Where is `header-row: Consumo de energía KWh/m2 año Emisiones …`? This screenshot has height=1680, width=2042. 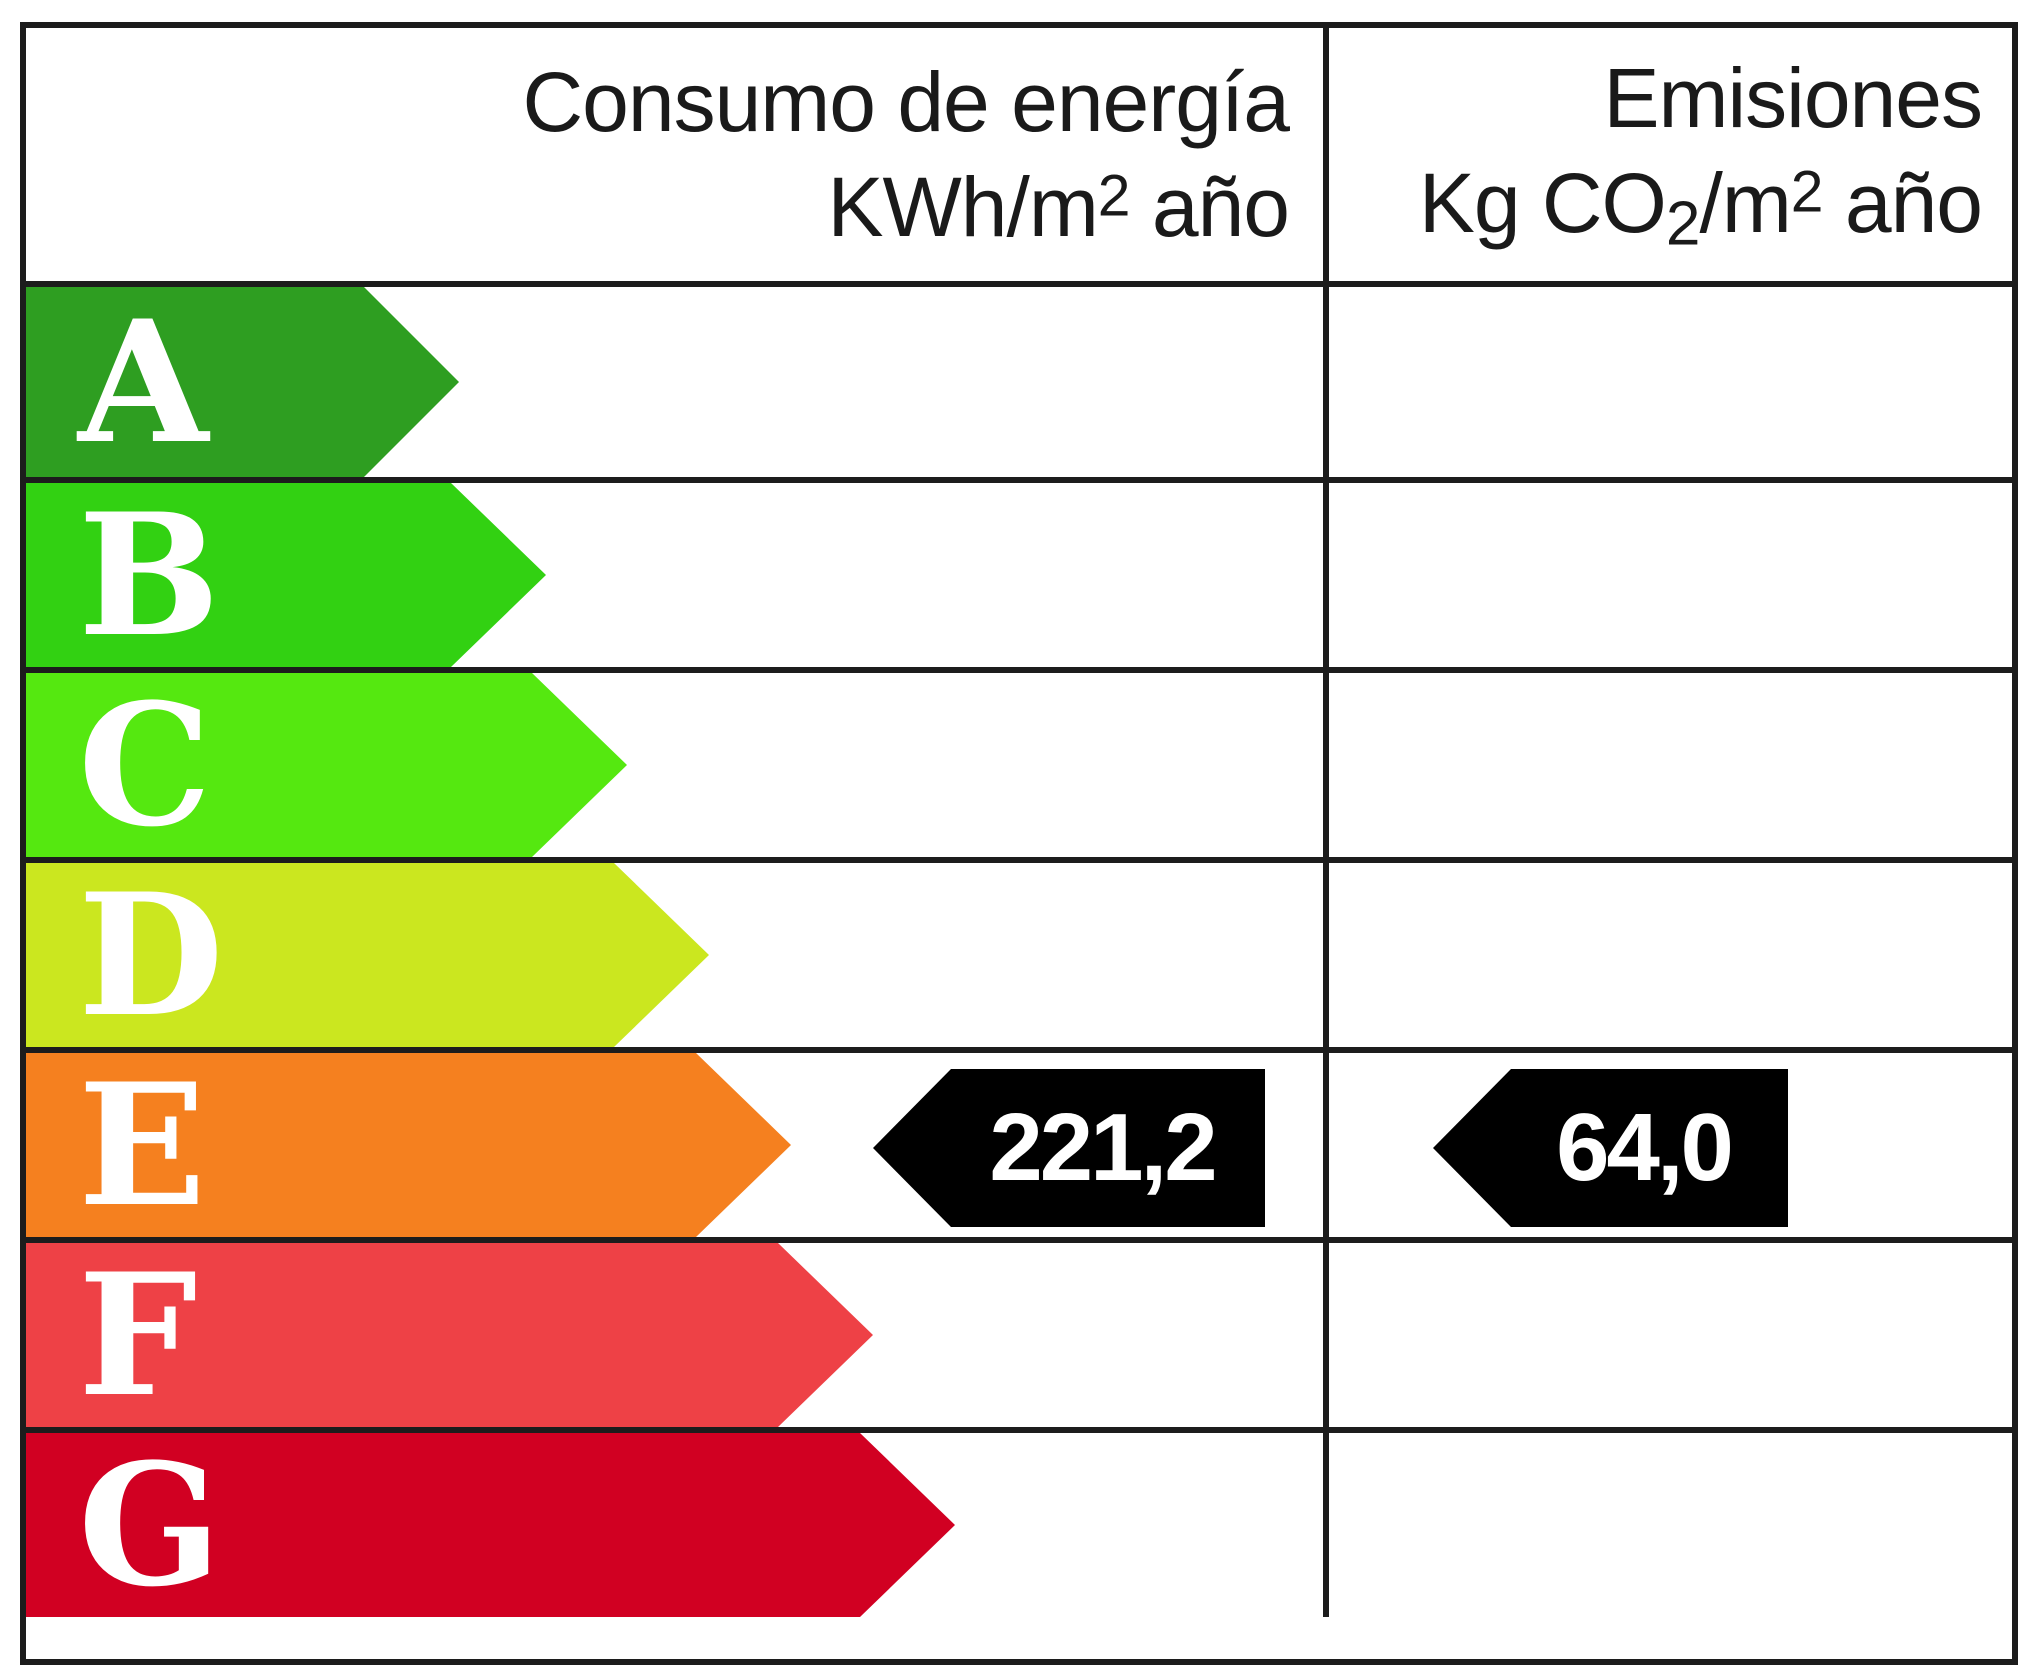
header-row: Consumo de energía KWh/m2 año Emisiones … is located at coordinates (1019, 157).